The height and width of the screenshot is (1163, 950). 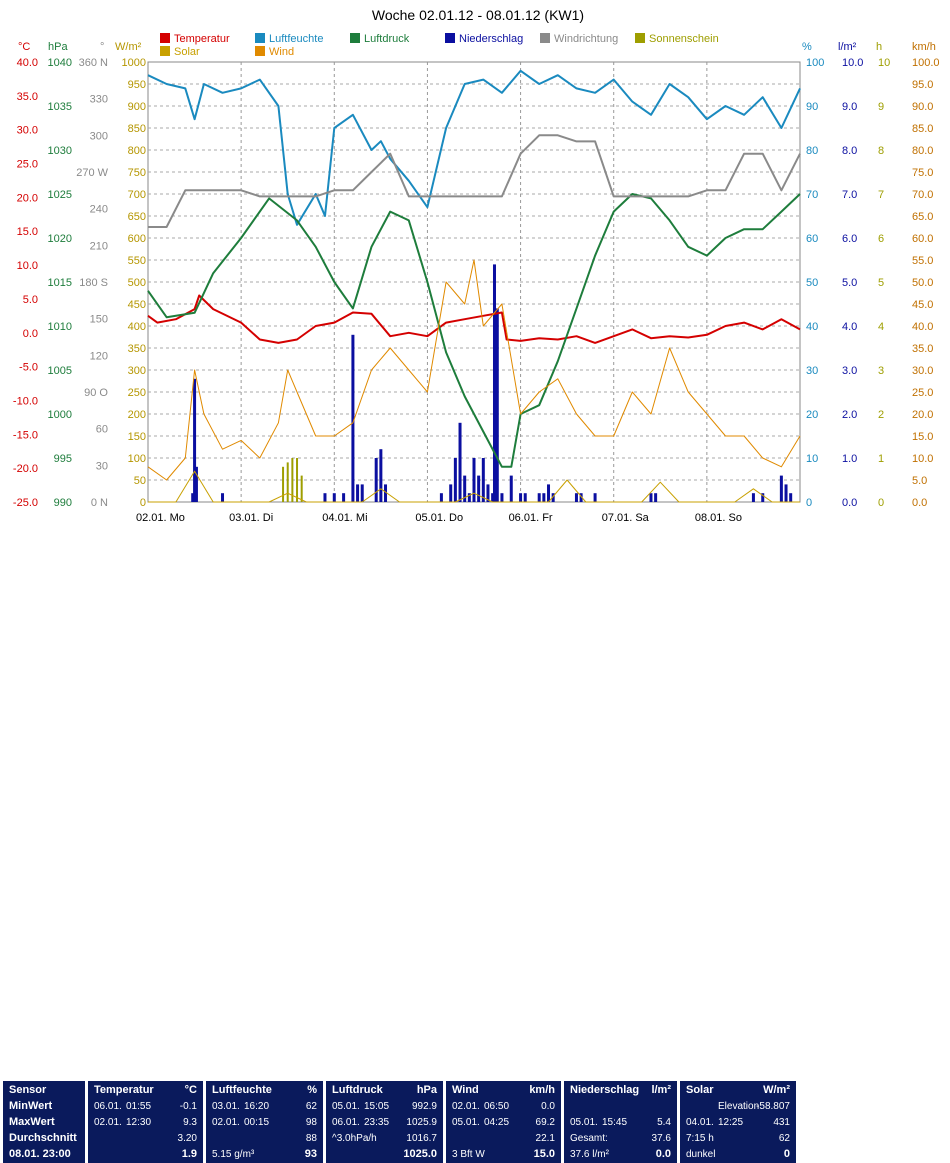 I want to click on cell-value: 431, so click(x=781, y=1122).